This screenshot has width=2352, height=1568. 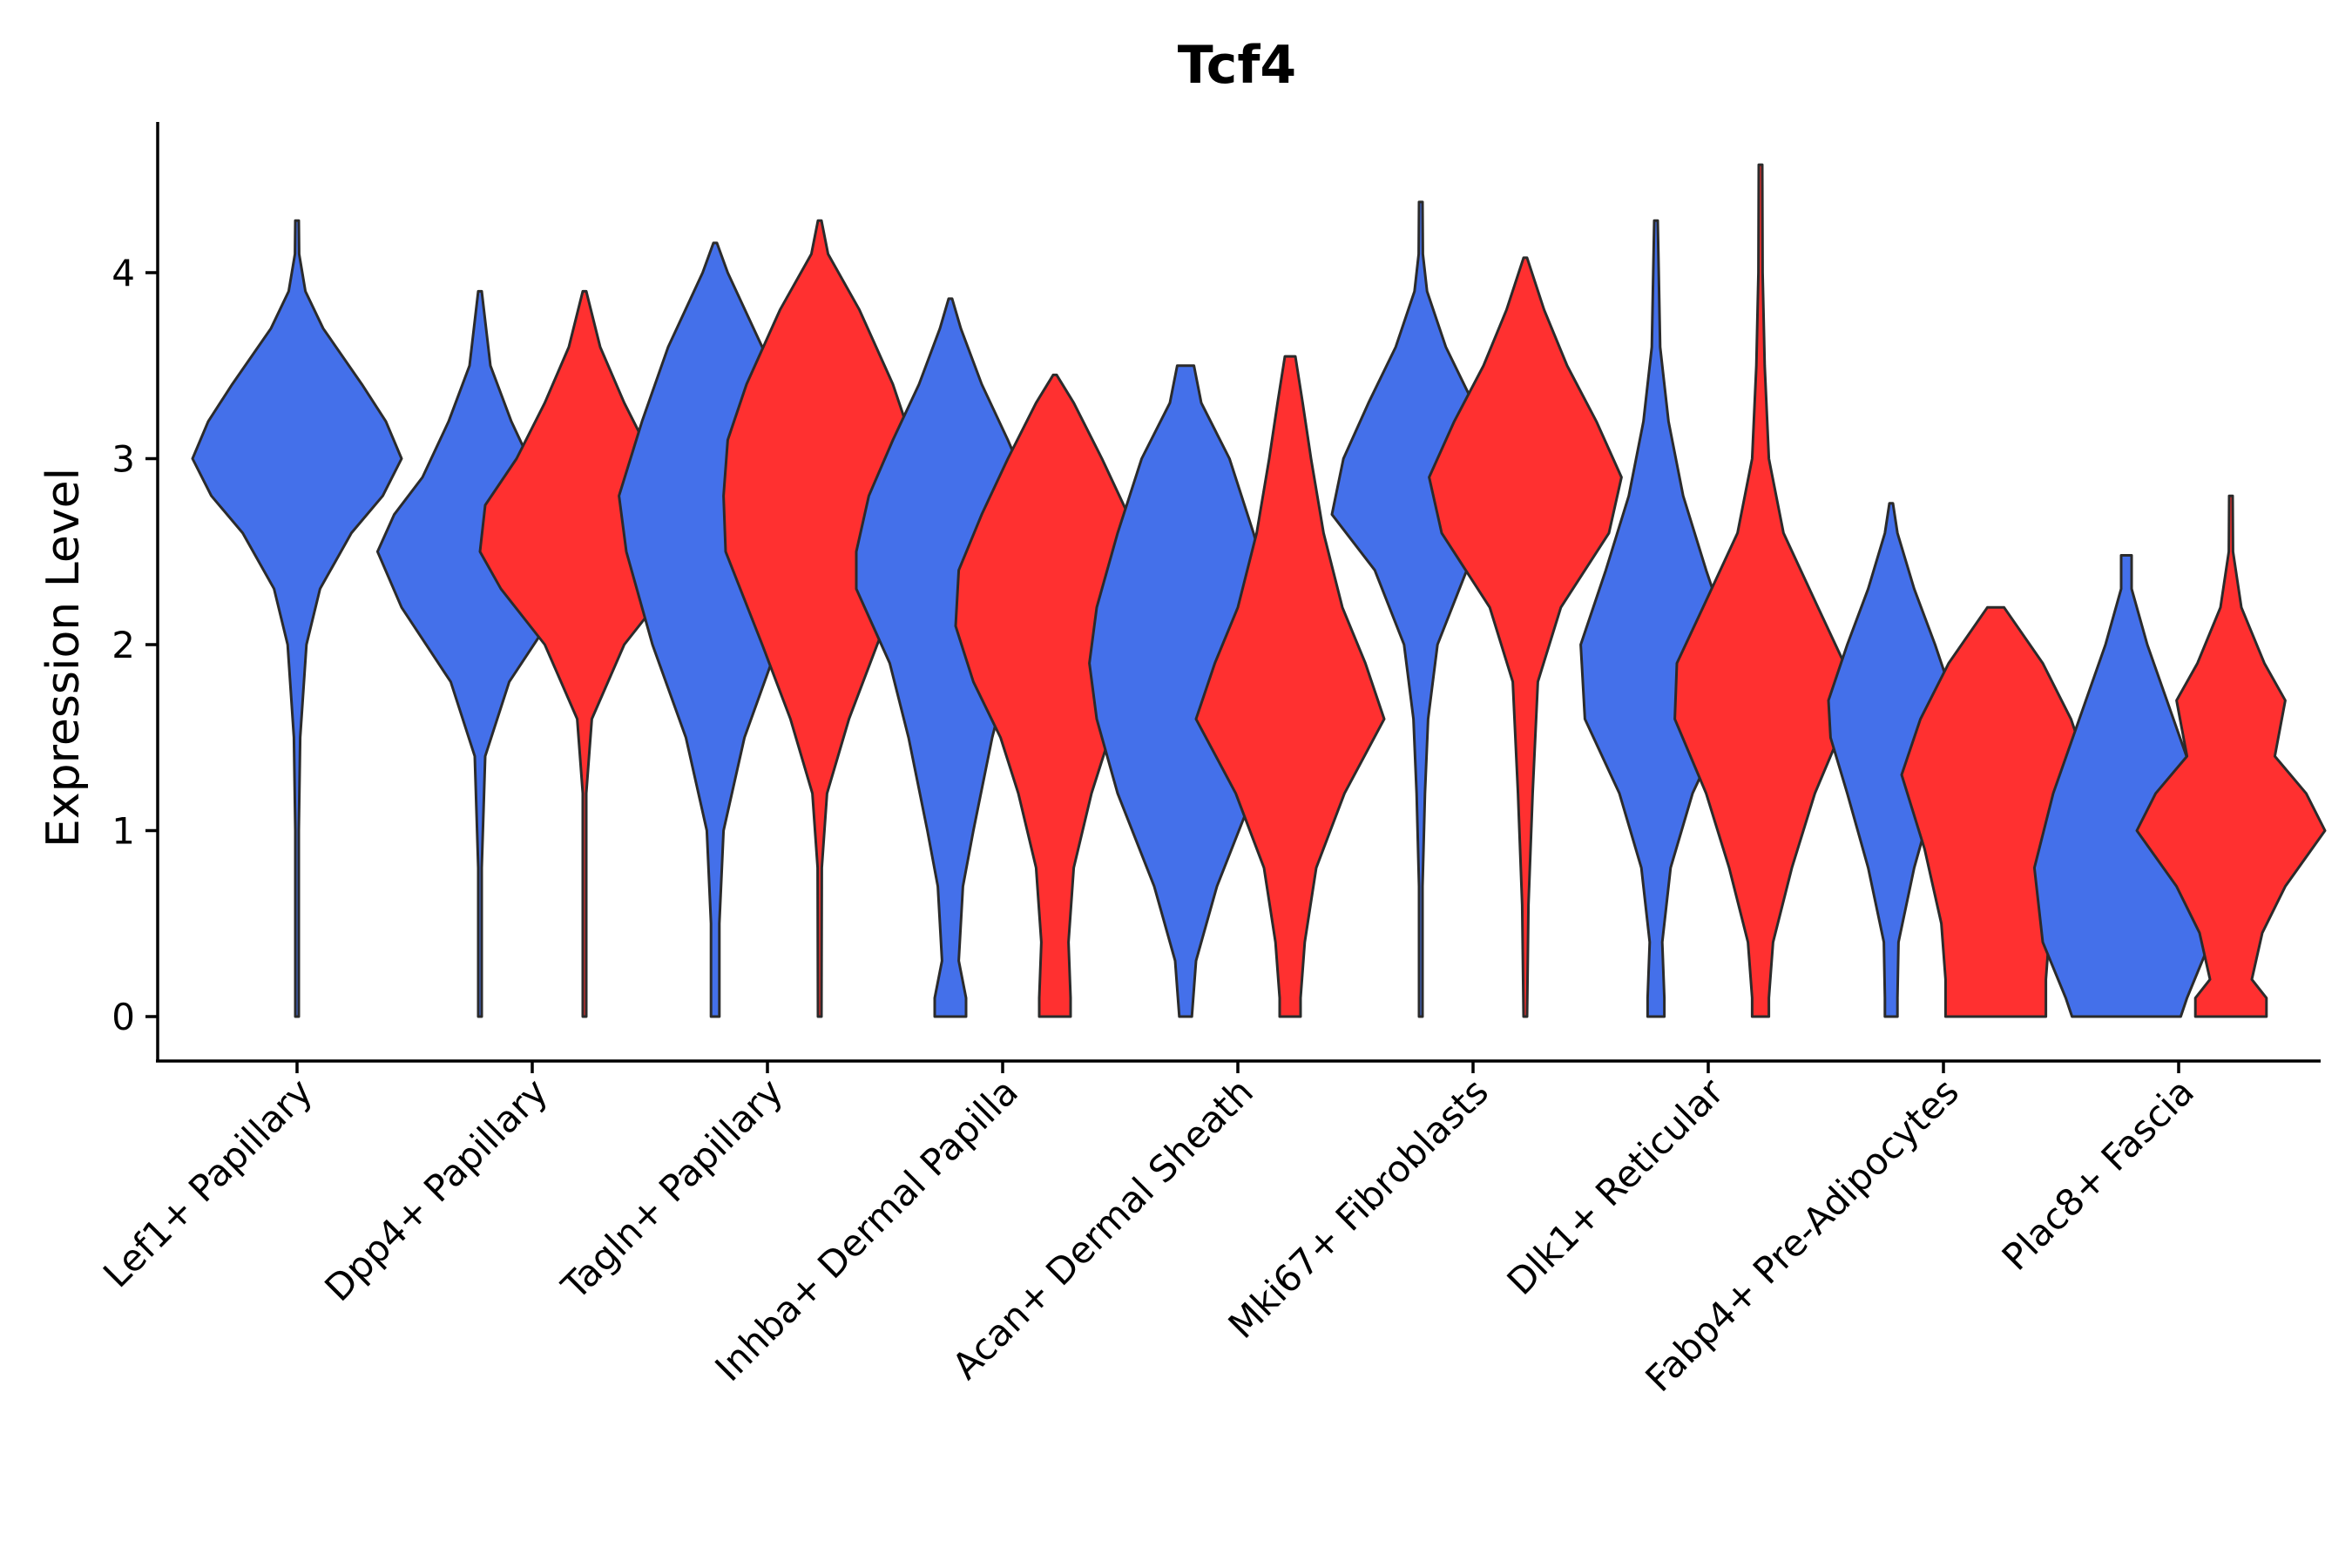 I want to click on x-tick-label: Plac8+ Fascia, so click(x=2098, y=1174).